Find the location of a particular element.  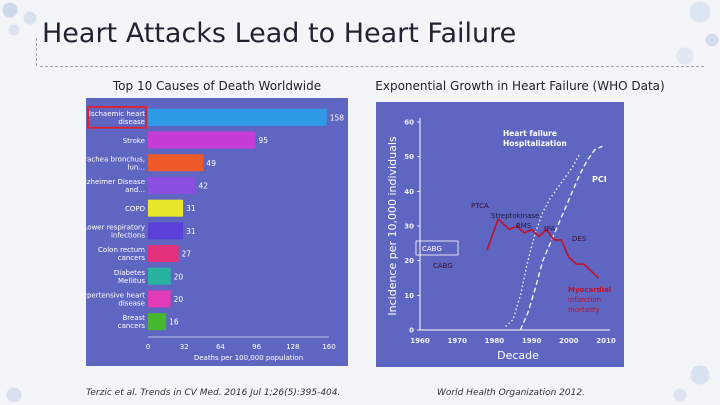

data-label: 27 is located at coordinates (187, 254).